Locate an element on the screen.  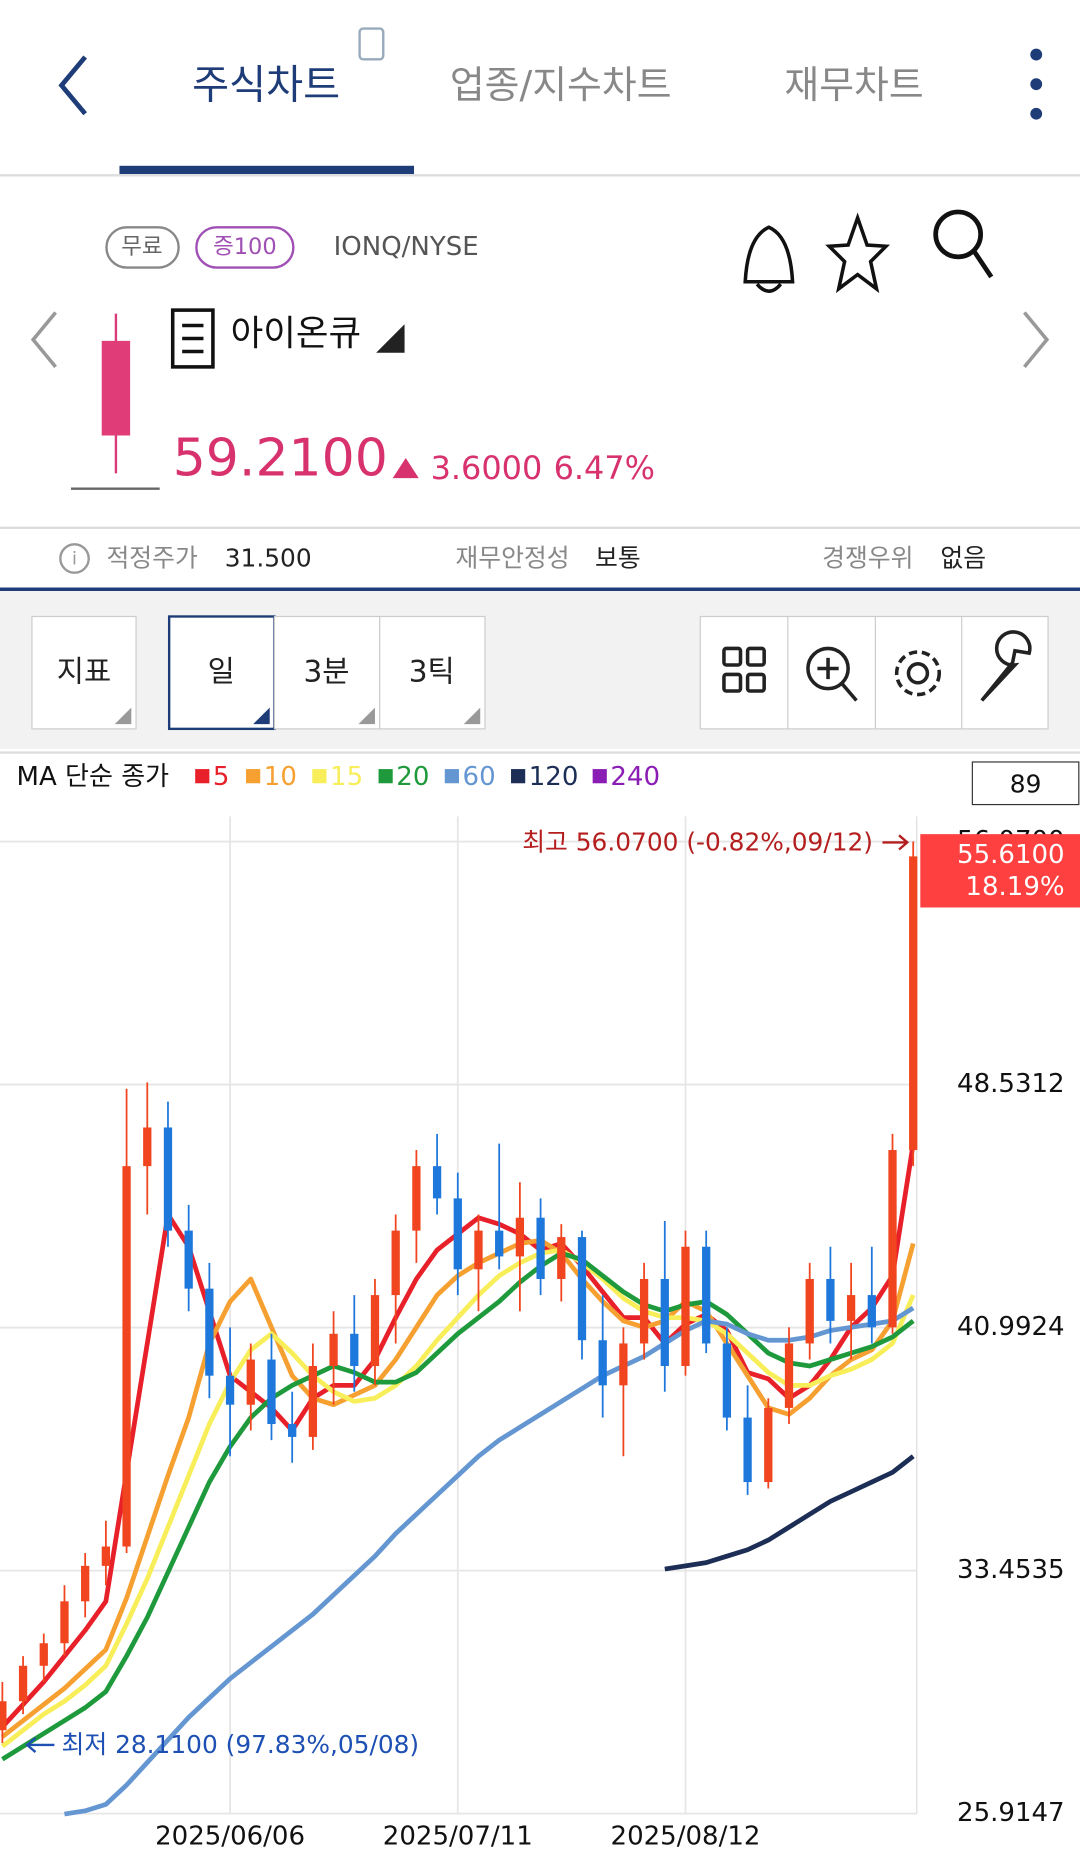
badge-text: 무료 is located at coordinates (141, 247).